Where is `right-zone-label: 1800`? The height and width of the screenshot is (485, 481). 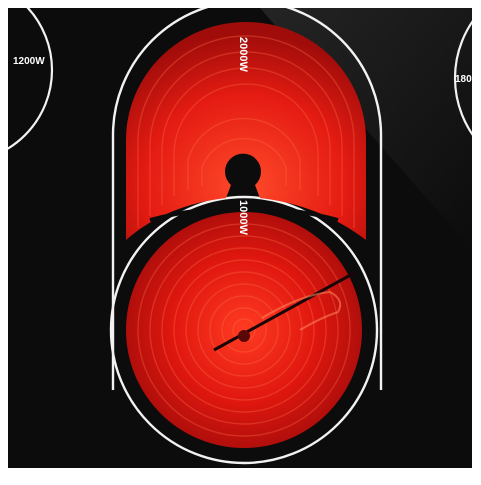
right-zone-label: 1800 is located at coordinates (466, 79).